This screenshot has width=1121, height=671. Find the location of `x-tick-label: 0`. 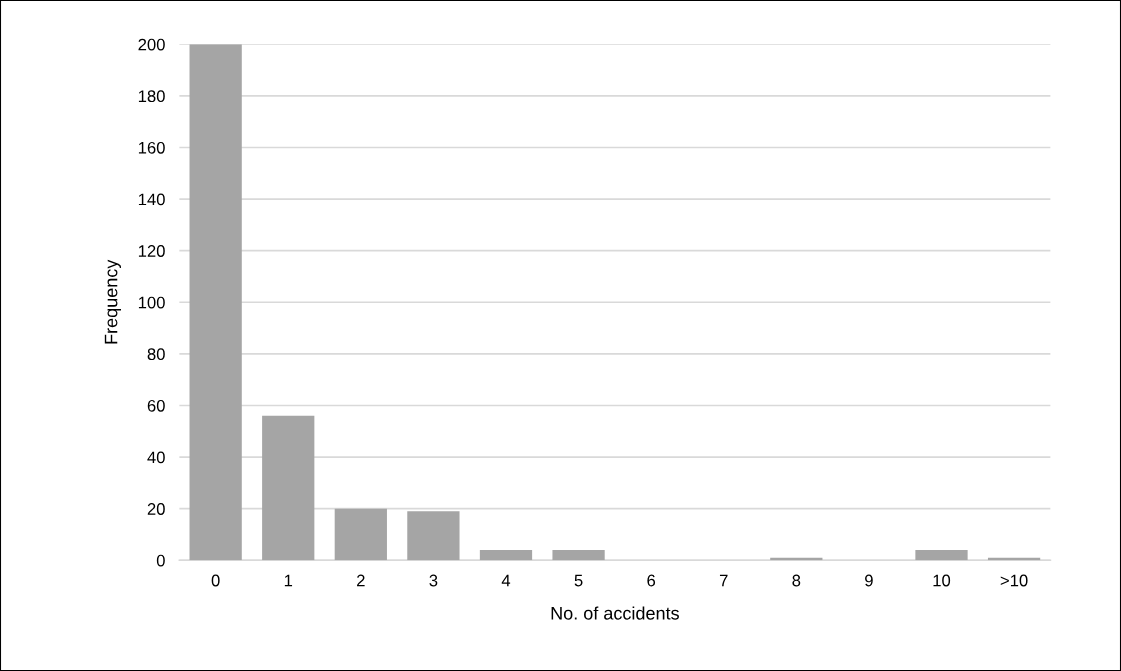

x-tick-label: 0 is located at coordinates (215, 580).